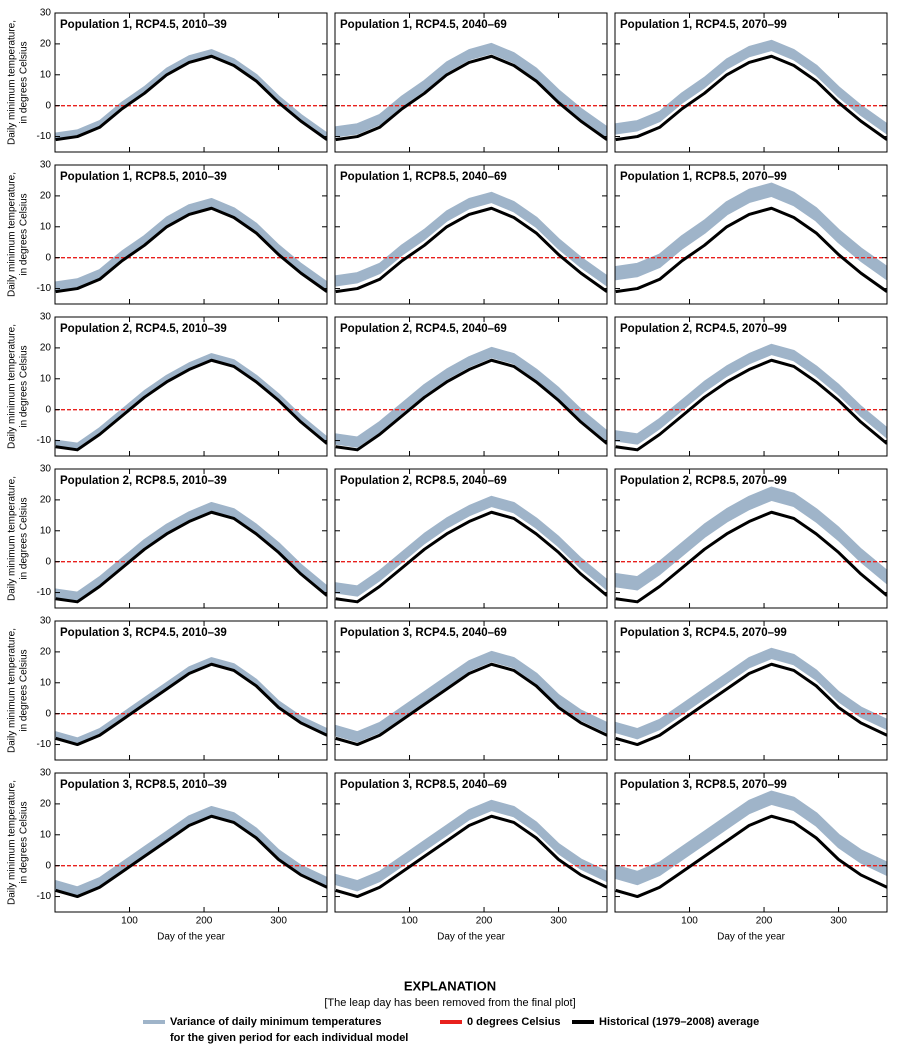 Image resolution: width=900 pixels, height=1057 pixels. I want to click on panel-title: Population 1, RCP4.5, 2070–99, so click(703, 25).